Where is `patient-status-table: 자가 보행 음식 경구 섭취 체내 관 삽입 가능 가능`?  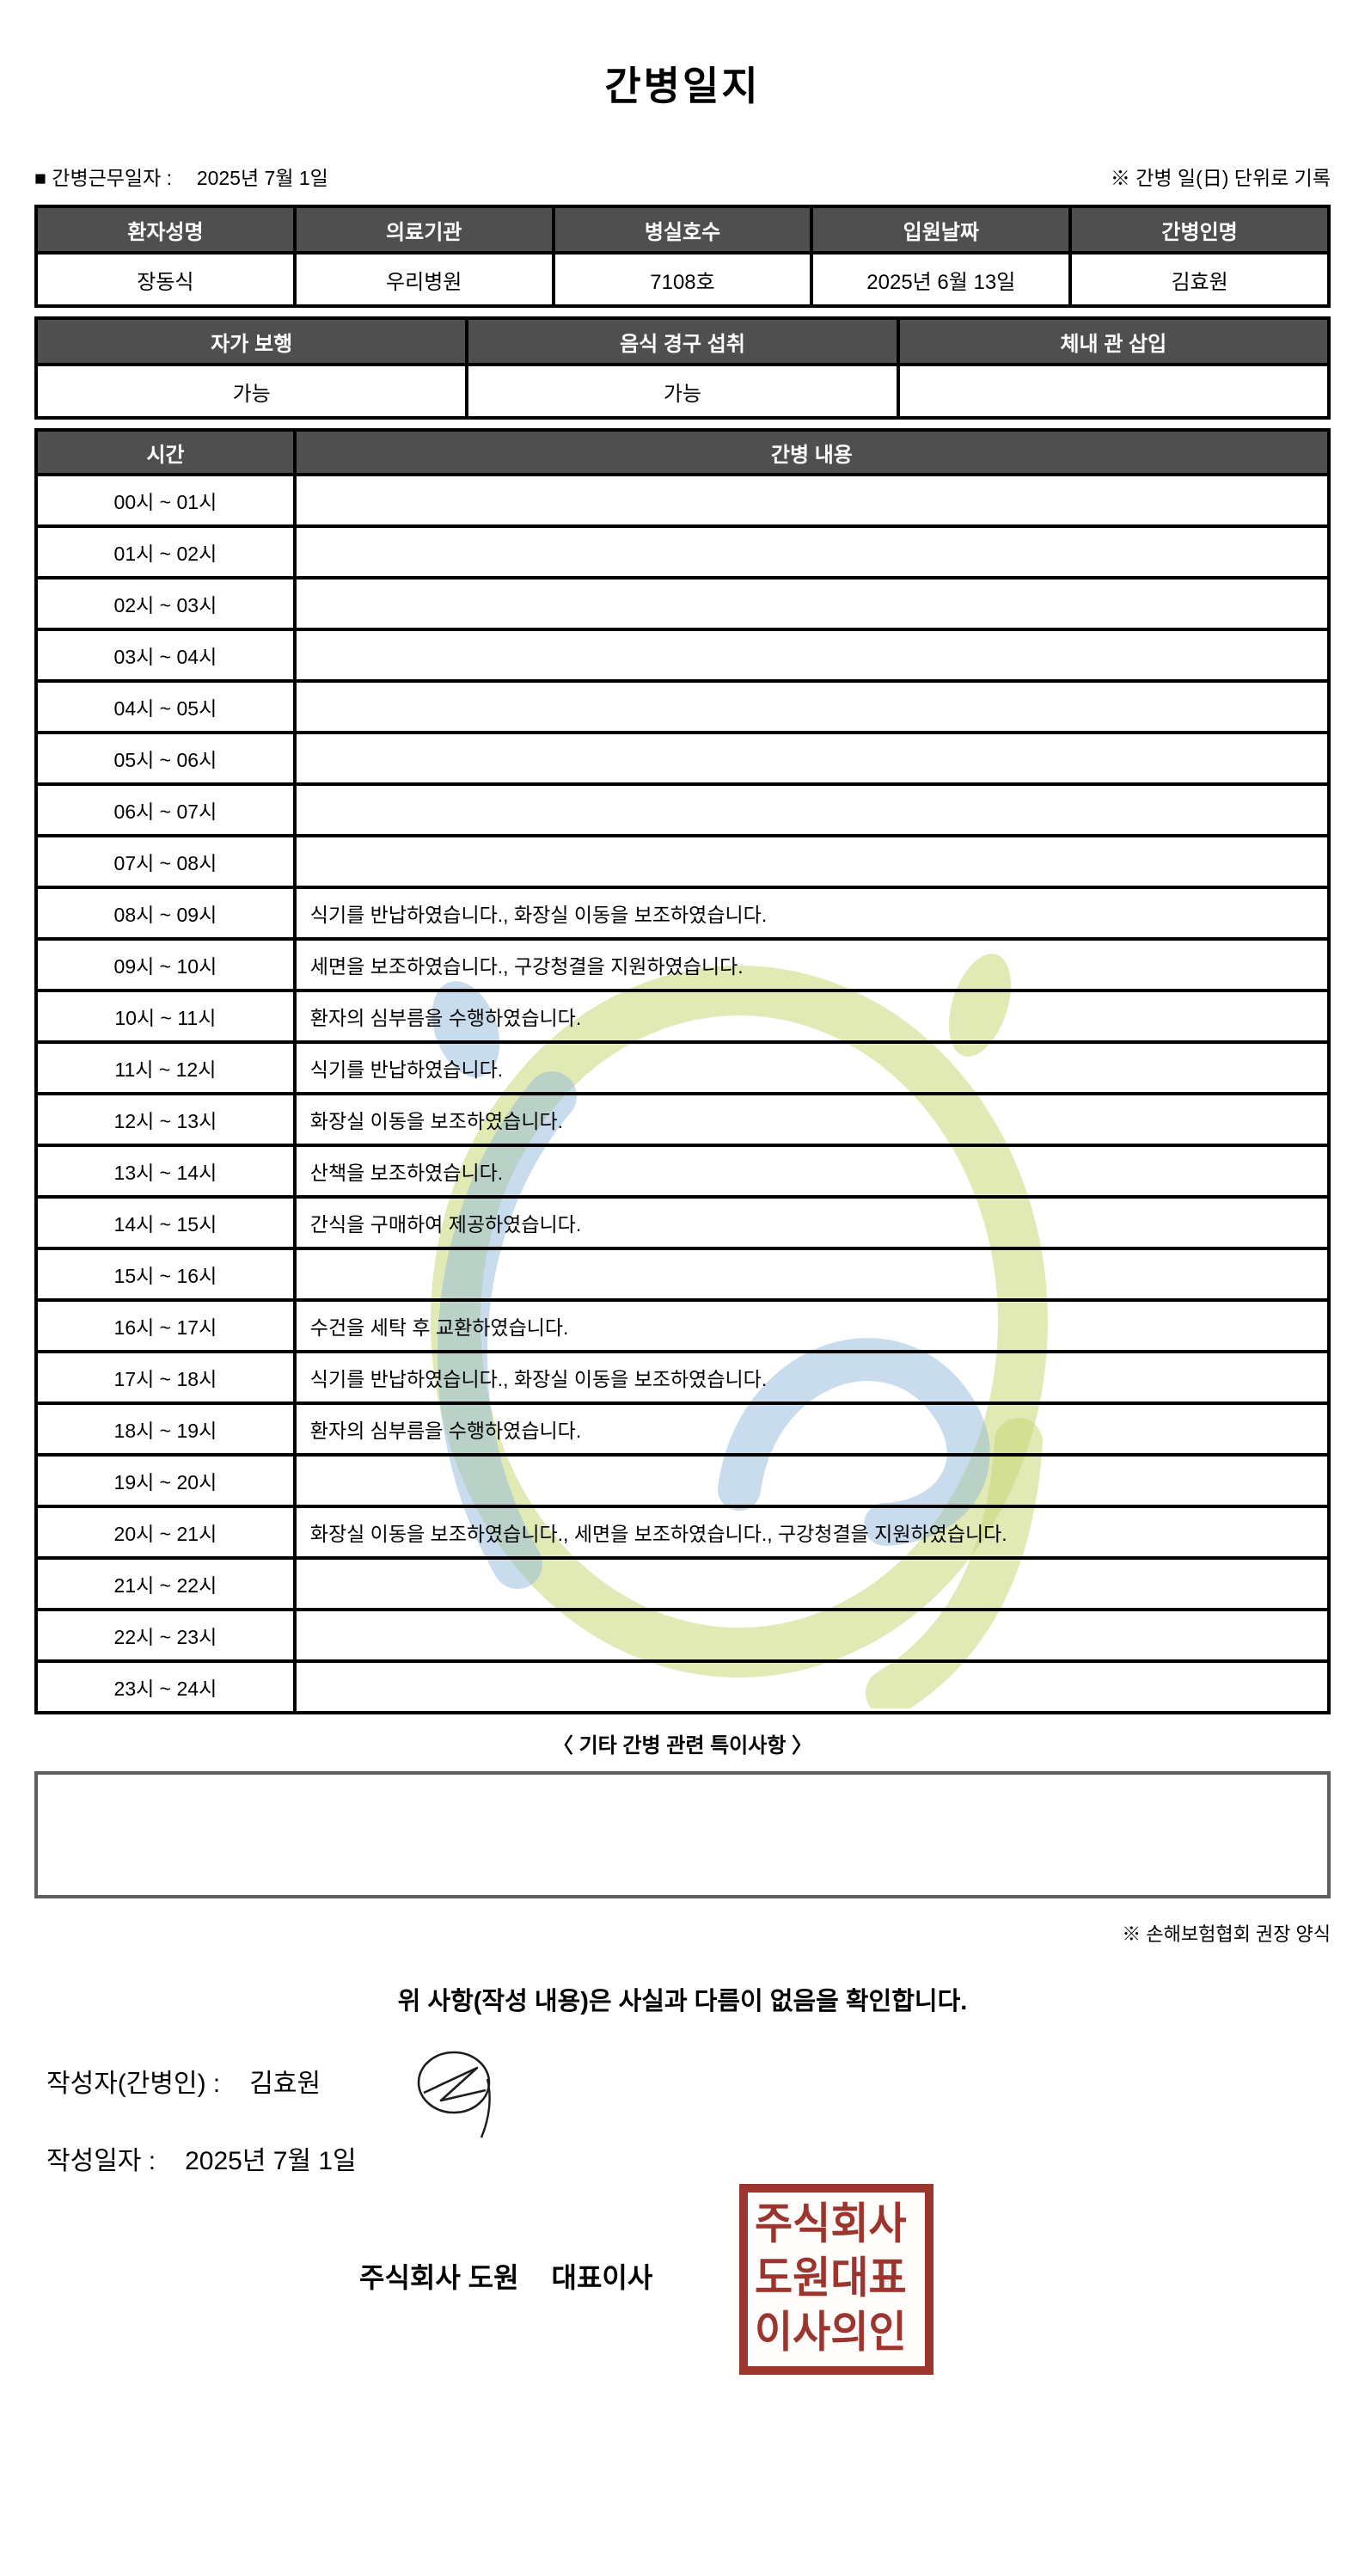
patient-status-table: 자가 보행 음식 경구 섭취 체내 관 삽입 가능 가능 is located at coordinates (683, 368).